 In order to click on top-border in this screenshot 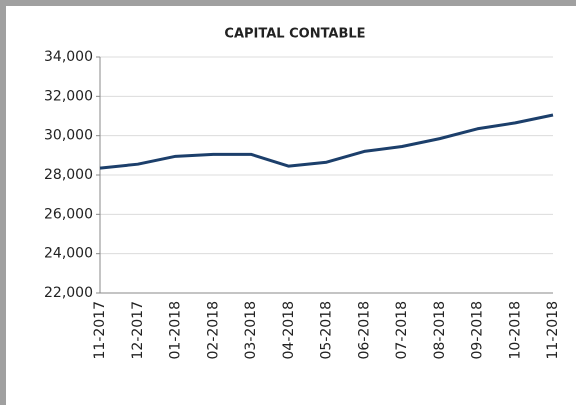, I will do `click(288, 3)`.